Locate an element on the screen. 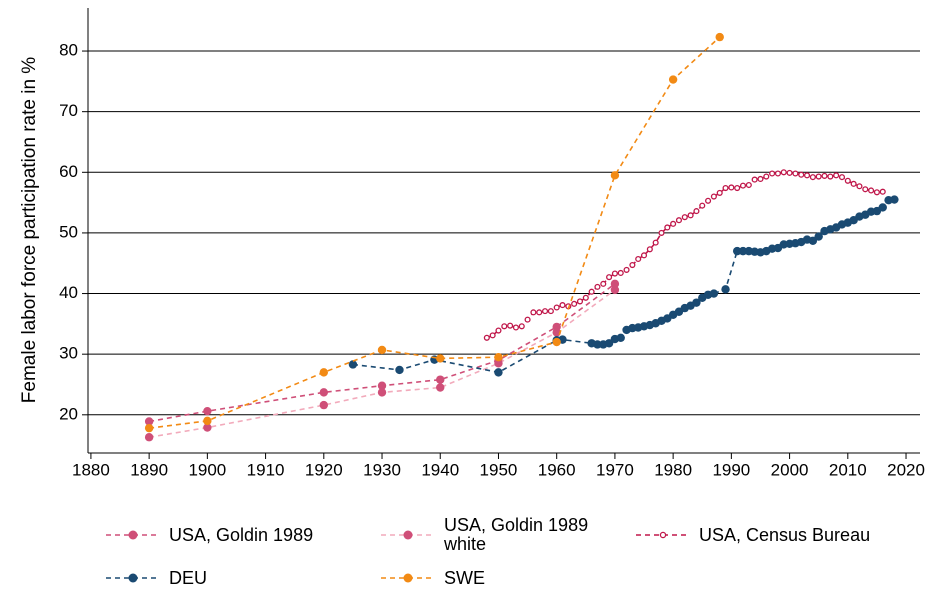  y-tick-label: 50 is located at coordinates (68, 231).